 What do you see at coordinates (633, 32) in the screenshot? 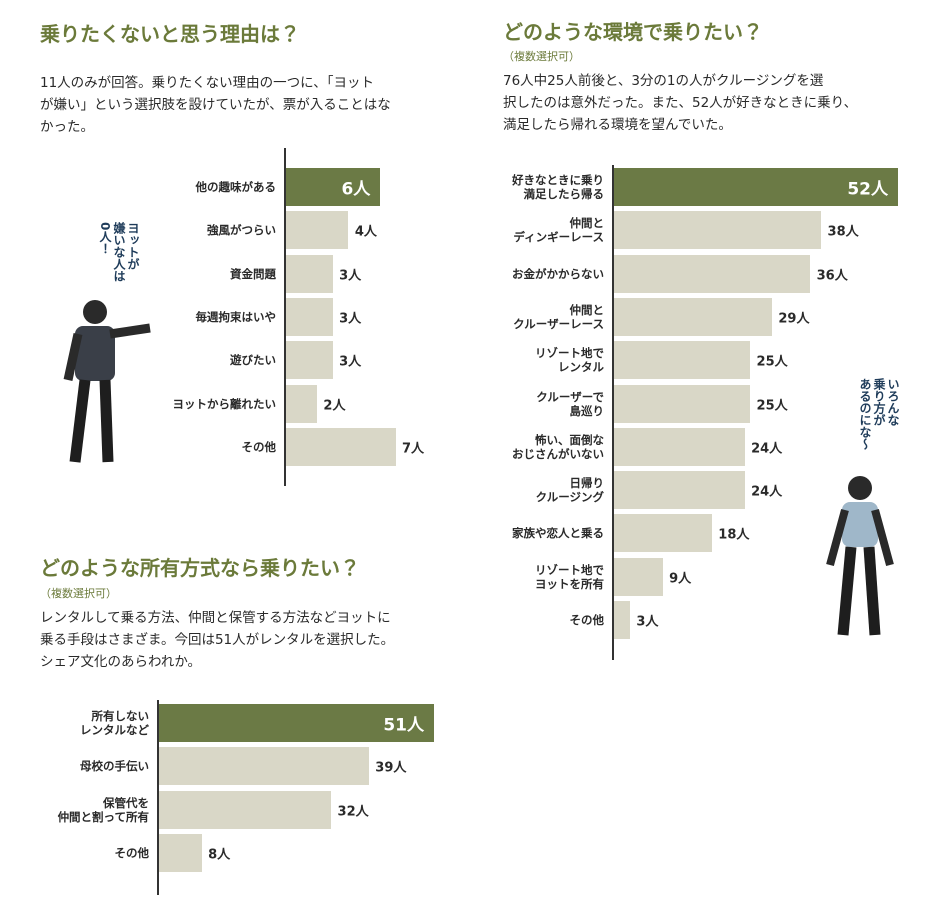
I see `chart-title: どのような環境で乗りたい？` at bounding box center [633, 32].